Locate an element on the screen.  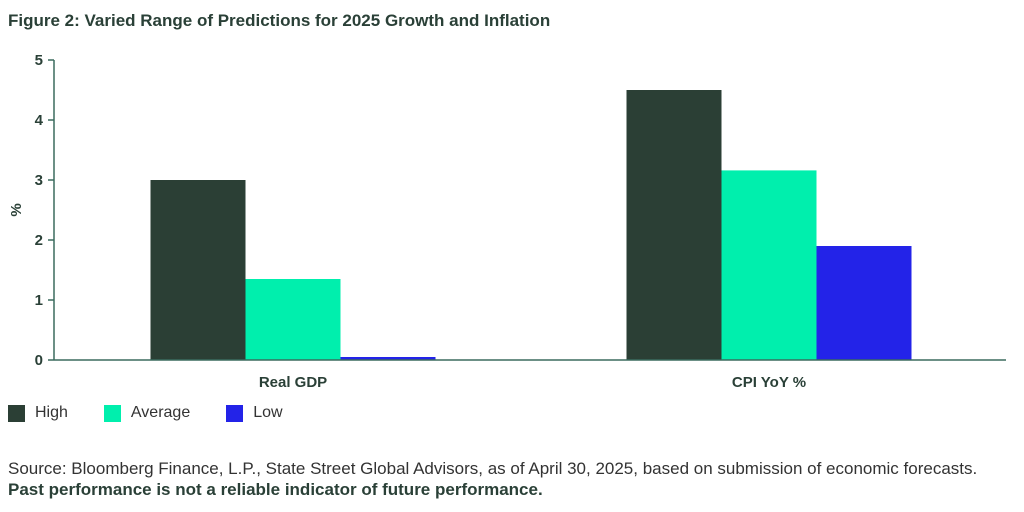
y-tick-label: 2 is located at coordinates (39, 240).